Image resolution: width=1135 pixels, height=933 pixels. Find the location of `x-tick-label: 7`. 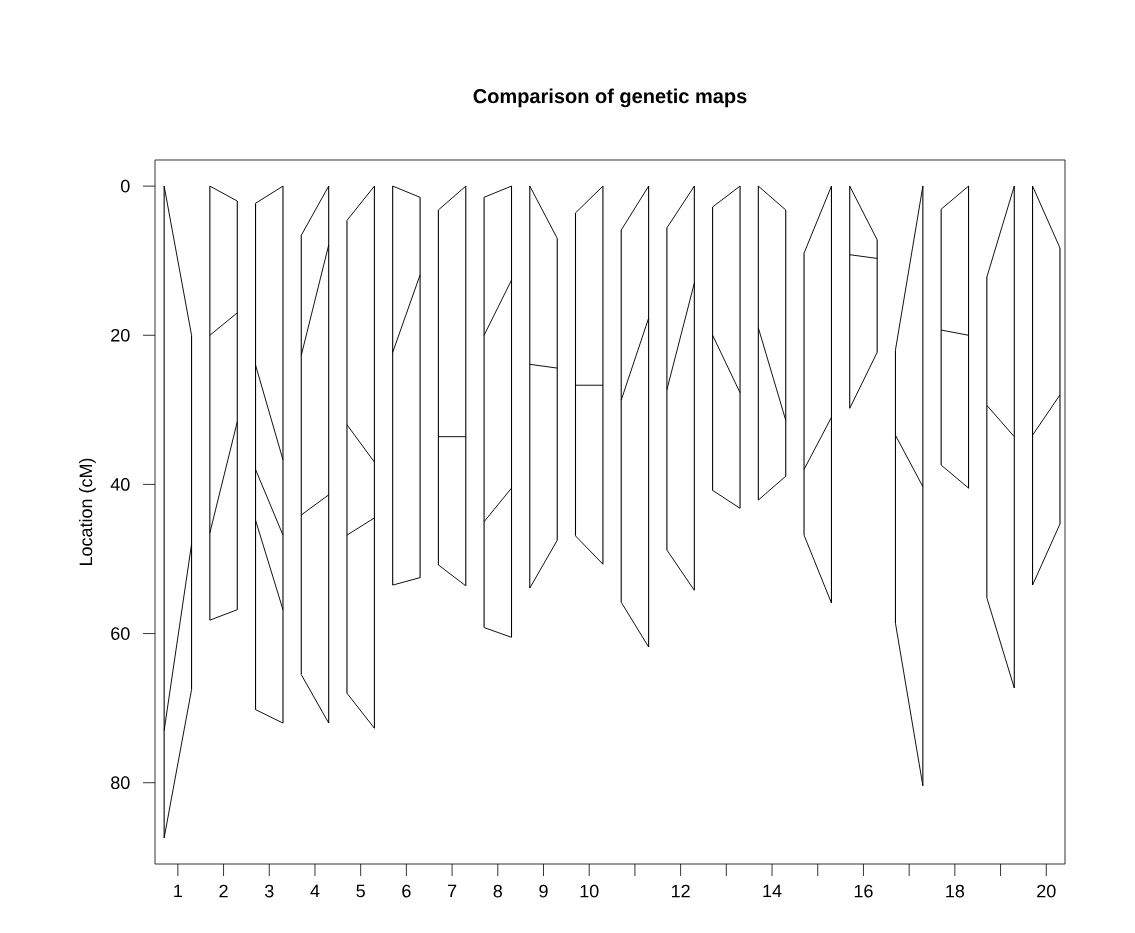

x-tick-label: 7 is located at coordinates (452, 891).